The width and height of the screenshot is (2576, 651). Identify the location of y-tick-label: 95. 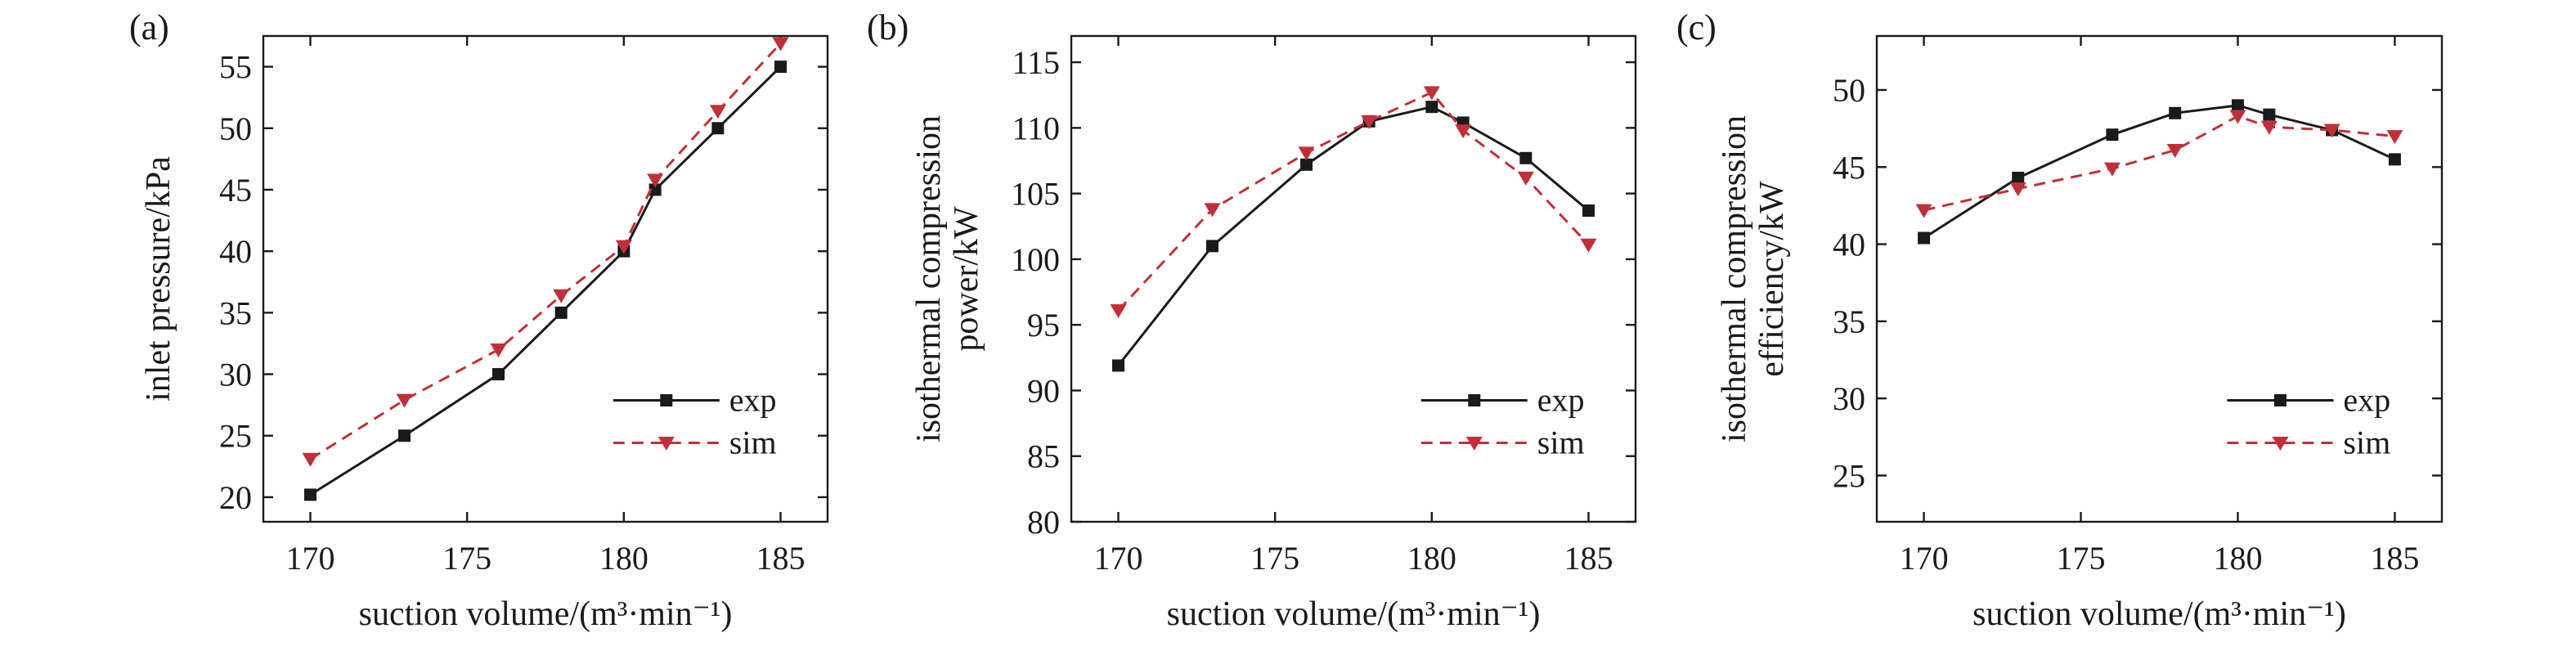
(1043, 325).